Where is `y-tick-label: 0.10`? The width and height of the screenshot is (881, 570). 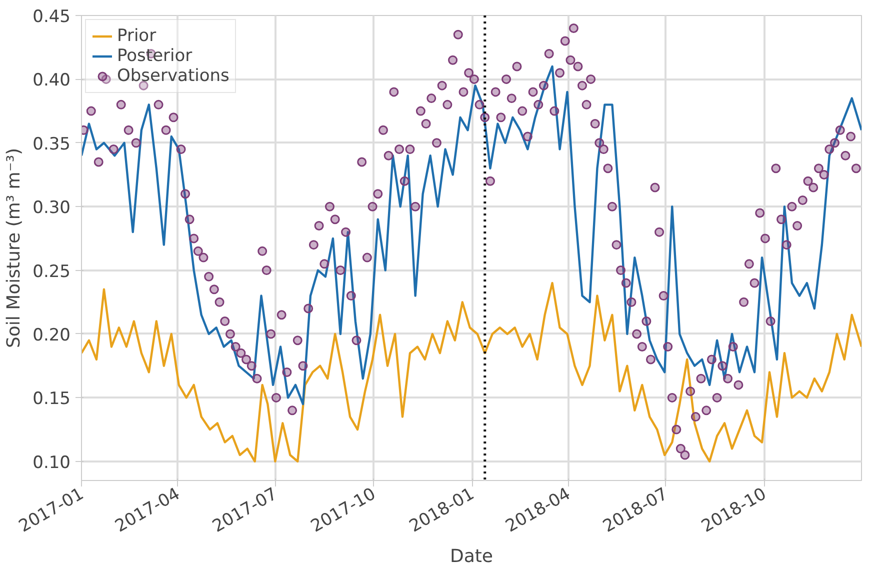
y-tick-label: 0.10 is located at coordinates (51, 462).